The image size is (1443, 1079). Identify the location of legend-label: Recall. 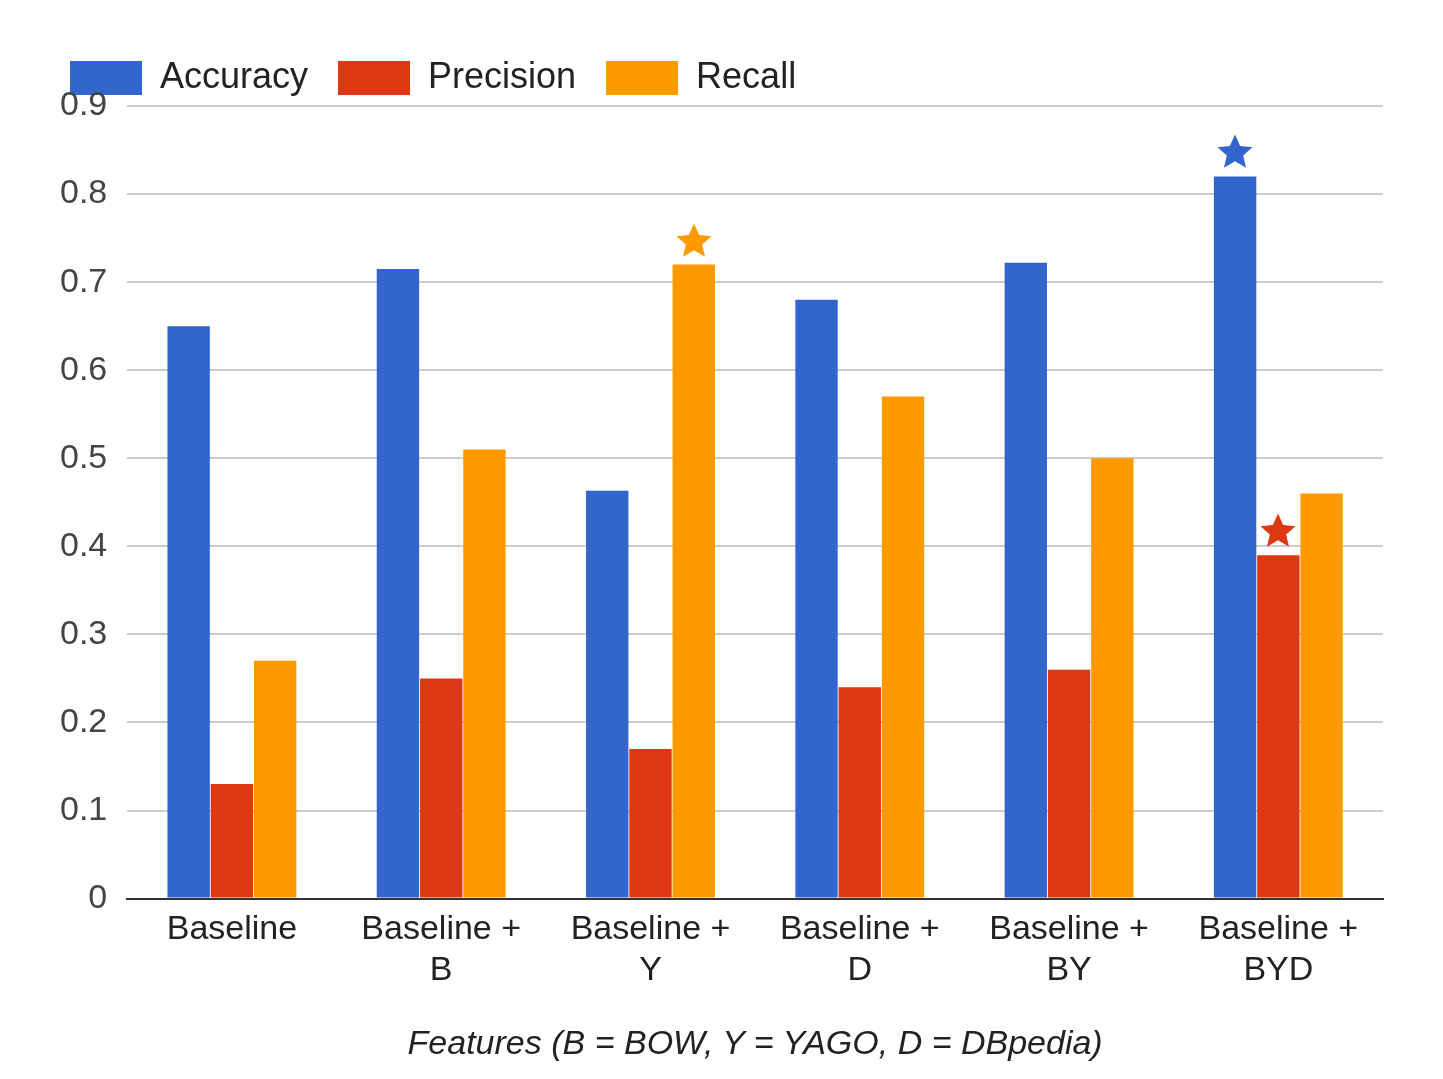
(746, 75).